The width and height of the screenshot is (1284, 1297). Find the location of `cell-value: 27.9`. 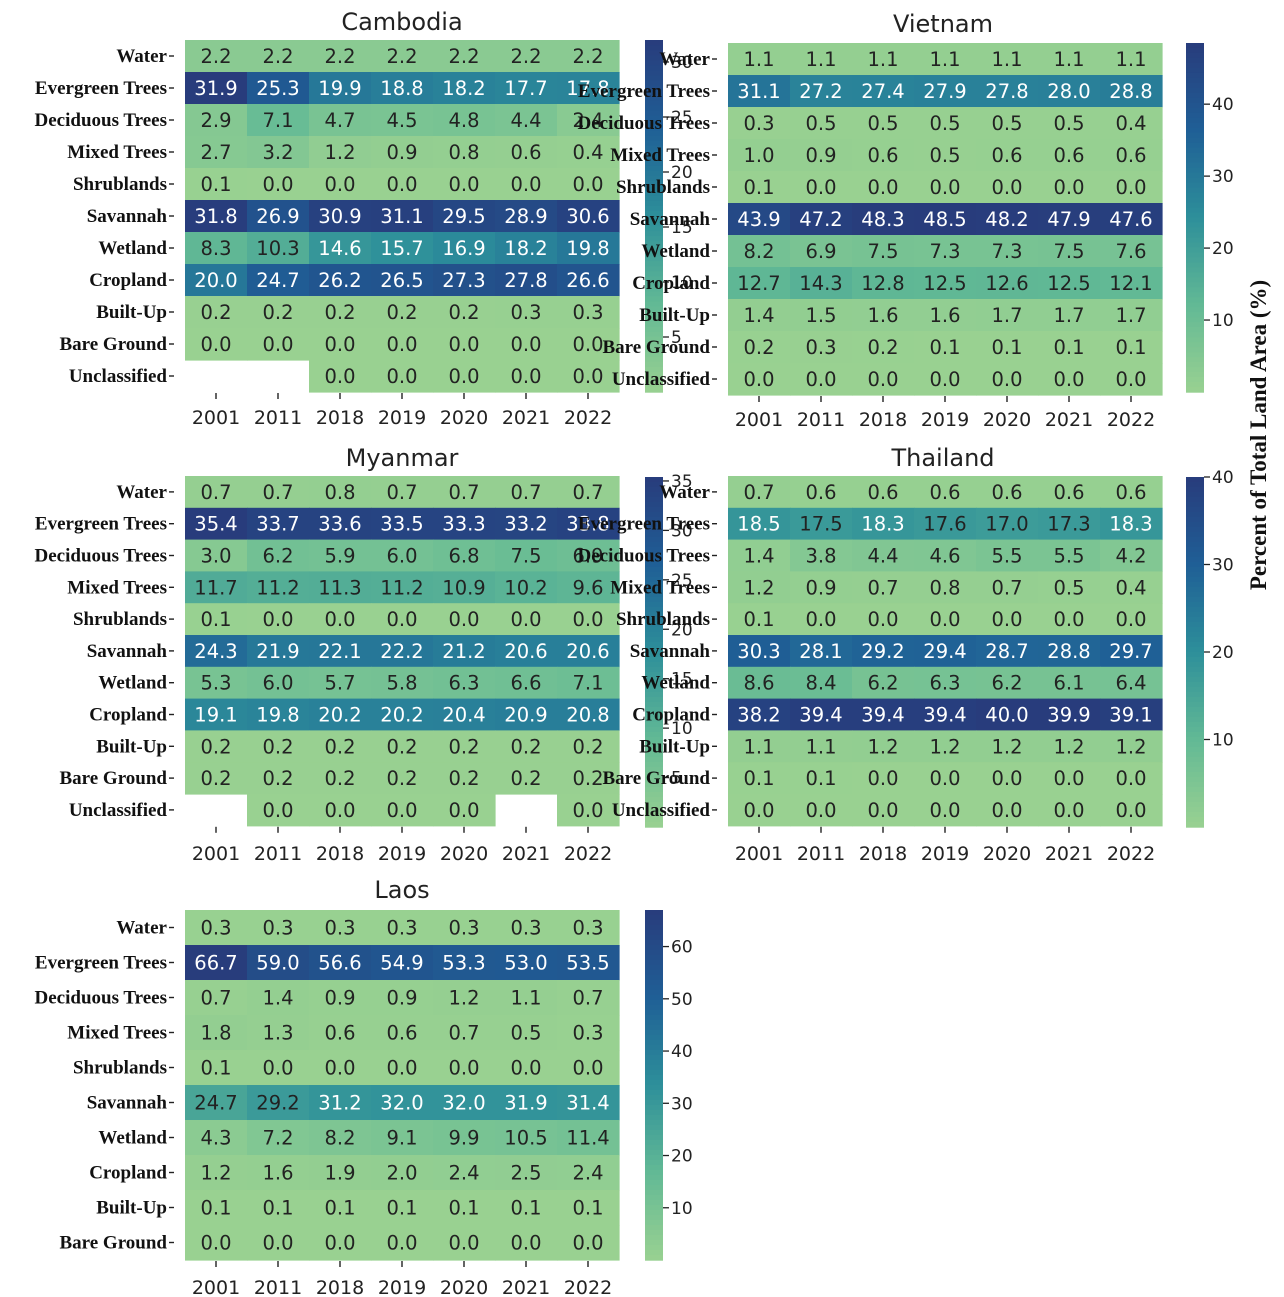

cell-value: 27.9 is located at coordinates (944, 91).